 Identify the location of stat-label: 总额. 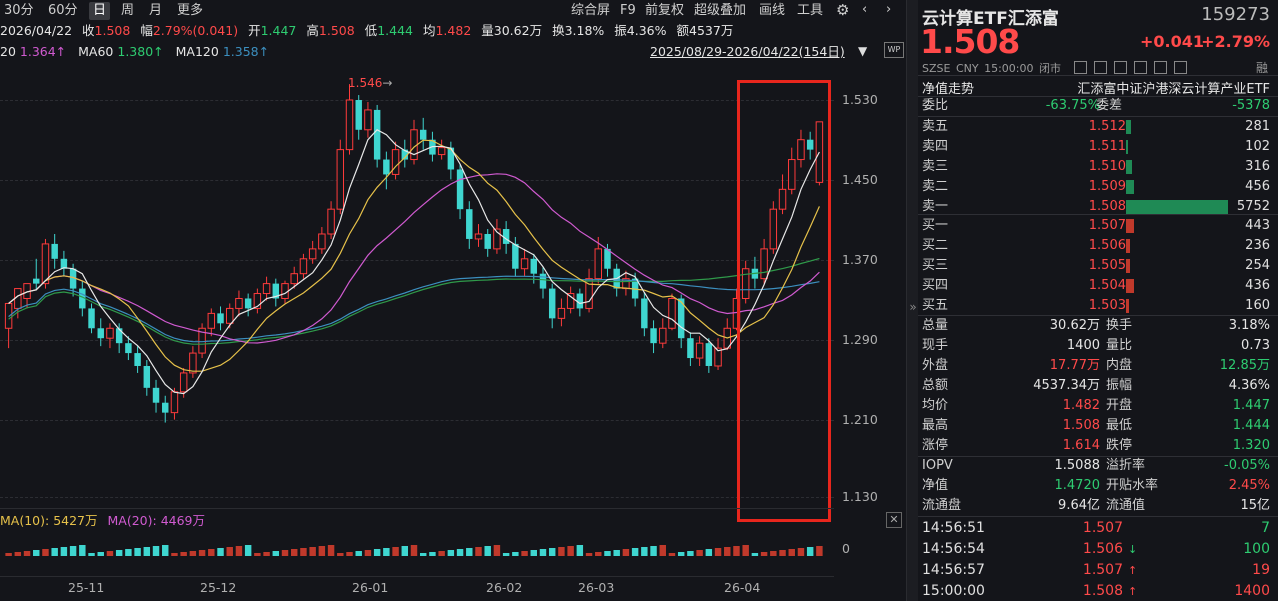
(935, 385).